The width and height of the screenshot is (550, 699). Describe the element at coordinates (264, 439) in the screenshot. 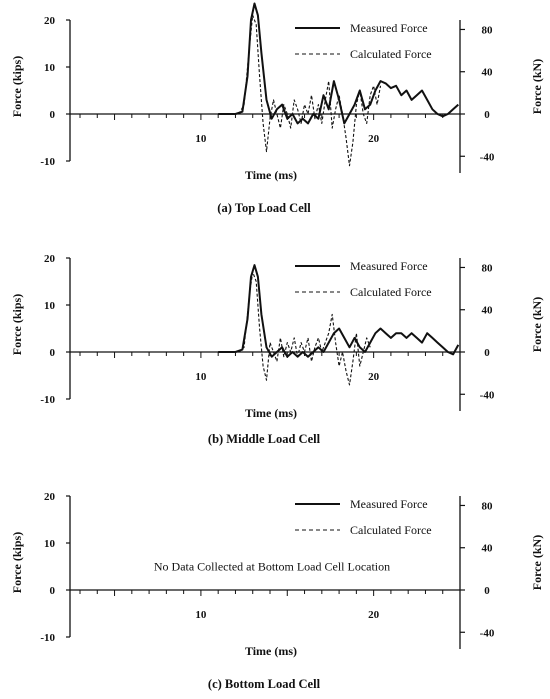

I see `panel-caption: (b) Middle Load Cell` at that location.